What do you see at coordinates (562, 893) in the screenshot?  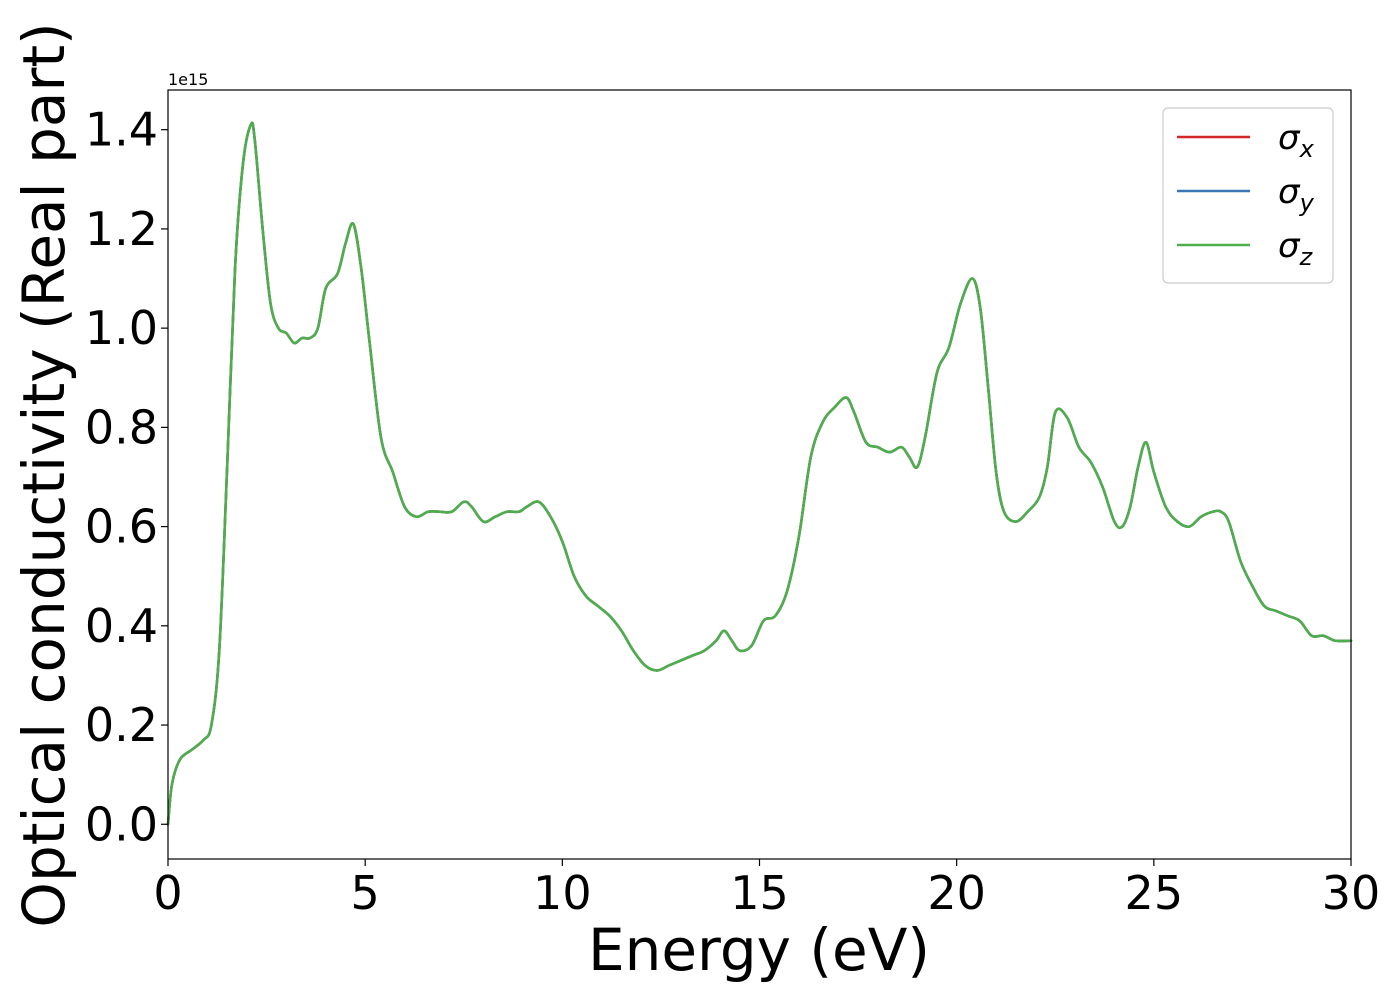 I see `x-tick-label: 10` at bounding box center [562, 893].